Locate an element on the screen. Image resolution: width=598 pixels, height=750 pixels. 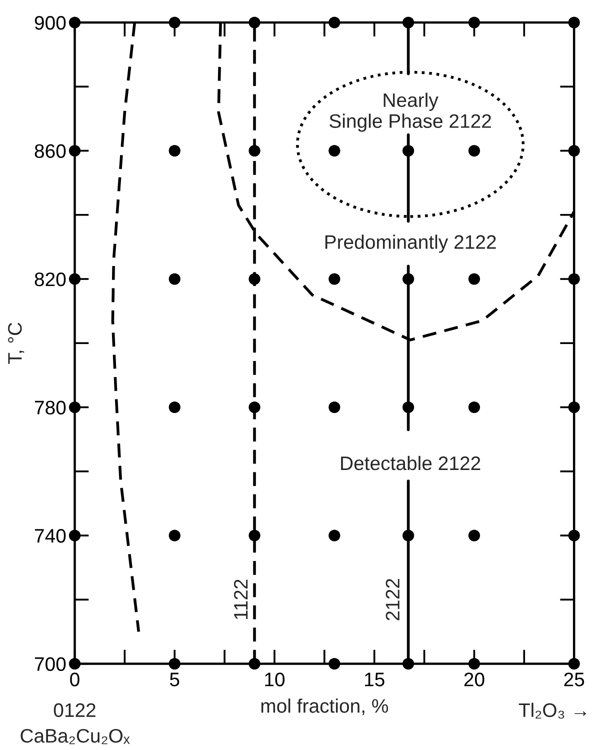
y-tick-label: 860 is located at coordinates (50, 151).